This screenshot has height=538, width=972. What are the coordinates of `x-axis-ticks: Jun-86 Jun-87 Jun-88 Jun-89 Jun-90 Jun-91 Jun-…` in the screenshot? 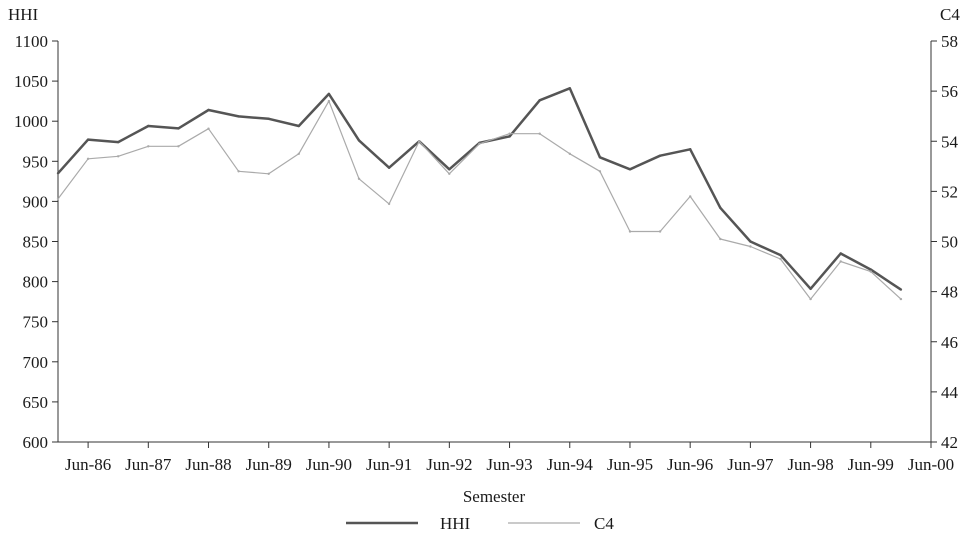 It's located at (509, 458).